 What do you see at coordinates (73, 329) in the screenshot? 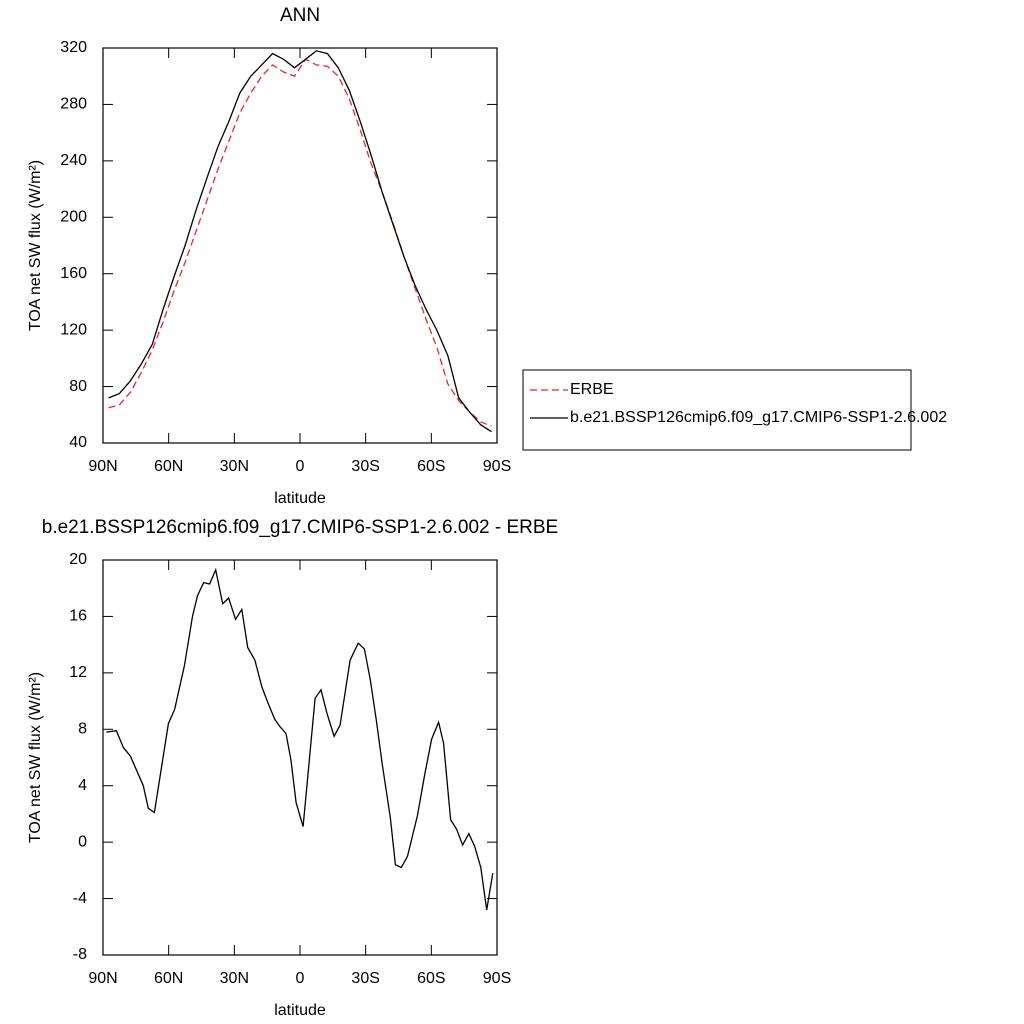
I see `y-tick-label: 120` at bounding box center [73, 329].